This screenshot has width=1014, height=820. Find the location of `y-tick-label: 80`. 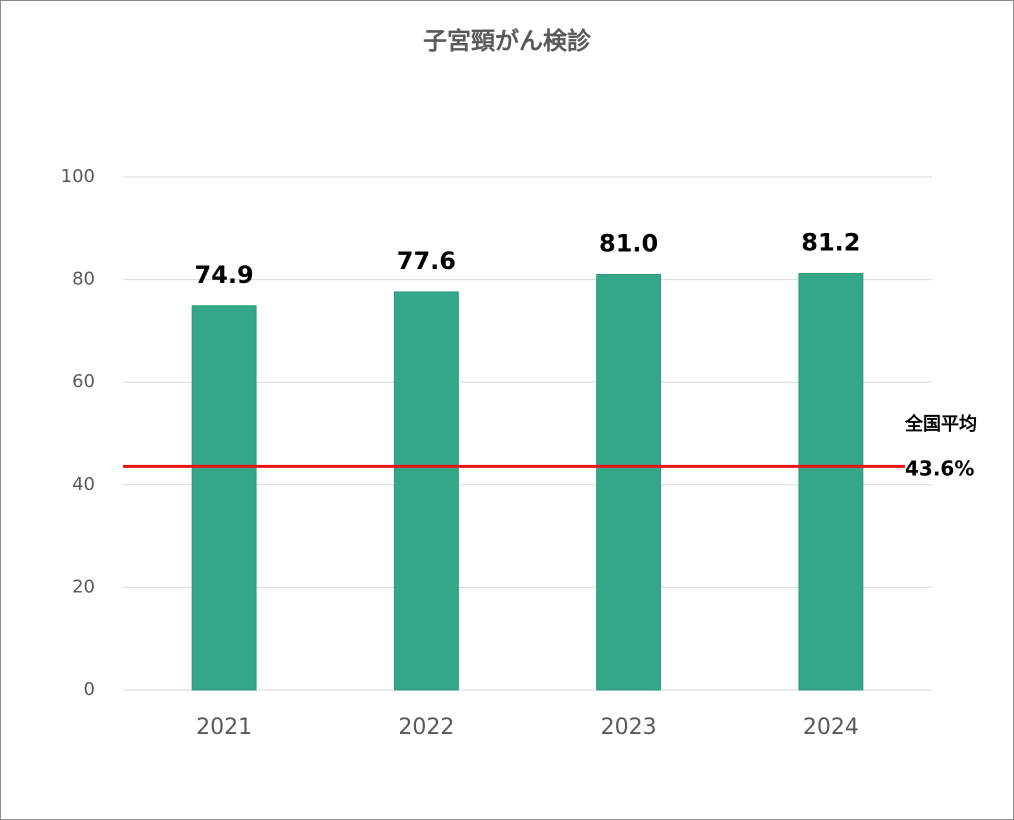

y-tick-label: 80 is located at coordinates (83, 279).